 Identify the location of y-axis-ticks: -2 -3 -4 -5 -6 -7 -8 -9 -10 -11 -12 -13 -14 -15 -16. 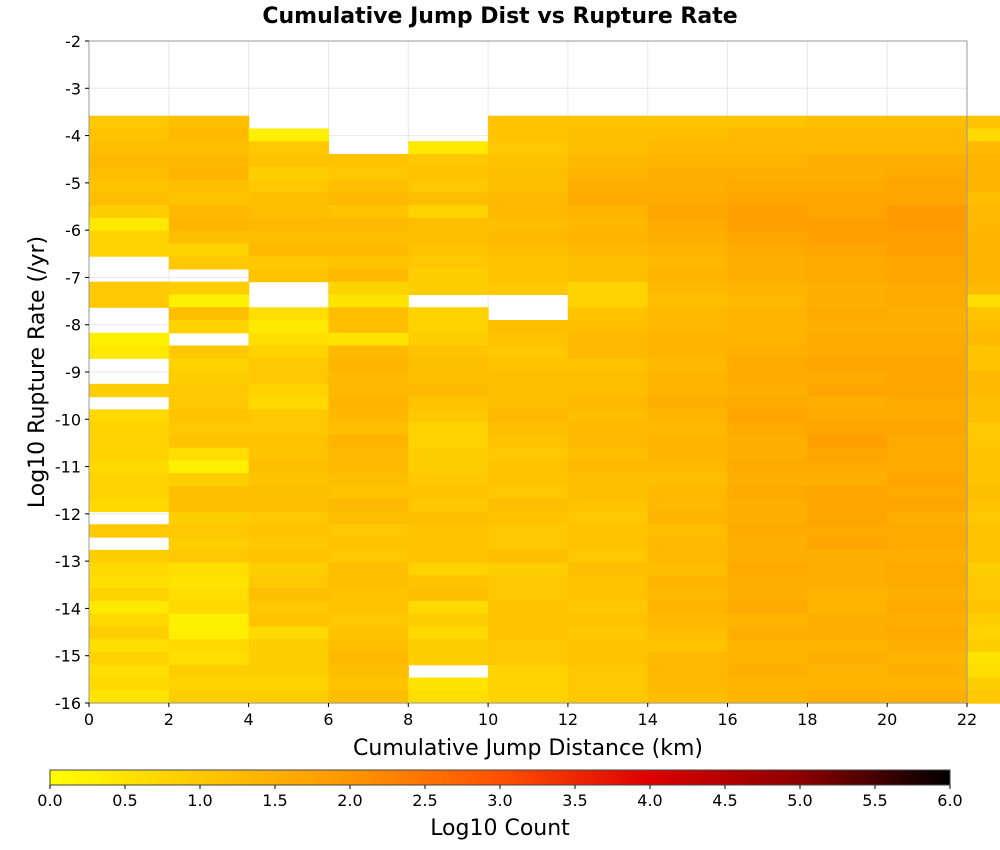
(72, 372).